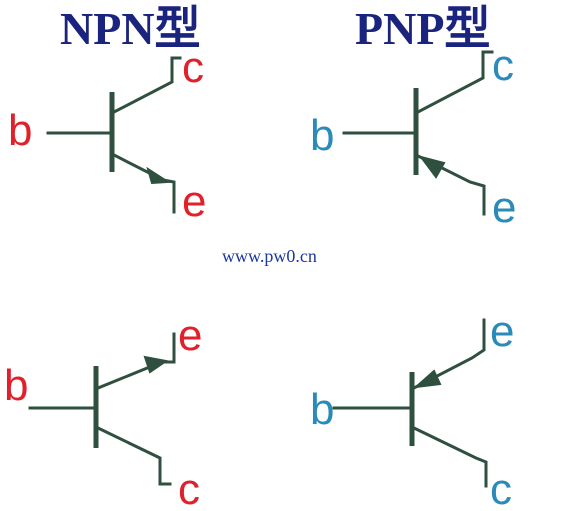  What do you see at coordinates (189, 488) in the screenshot?
I see `npn-bottom-collector-label: c` at bounding box center [189, 488].